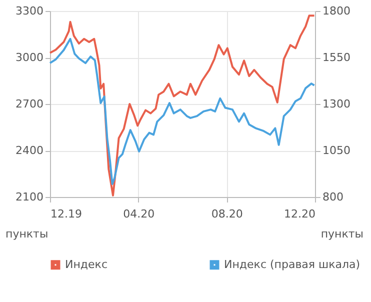 The height and width of the screenshot is (302, 371). What do you see at coordinates (27, 234) in the screenshot?
I see `y-axis-title: пункты` at bounding box center [27, 234].